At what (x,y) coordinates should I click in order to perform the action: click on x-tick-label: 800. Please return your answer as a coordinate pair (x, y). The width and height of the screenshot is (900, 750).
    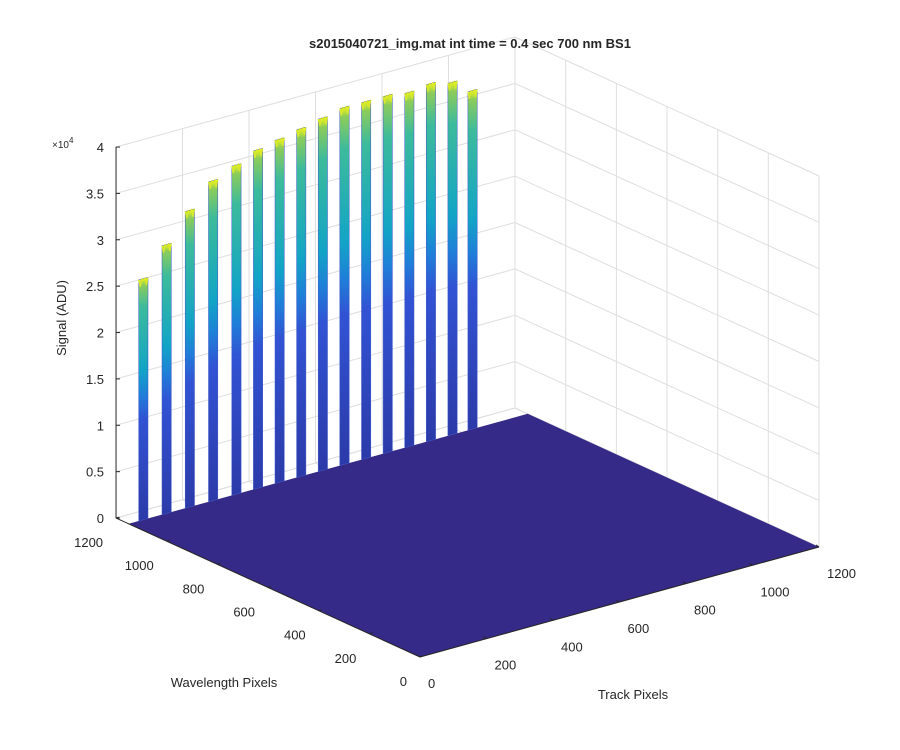
    Looking at the image, I should click on (705, 610).